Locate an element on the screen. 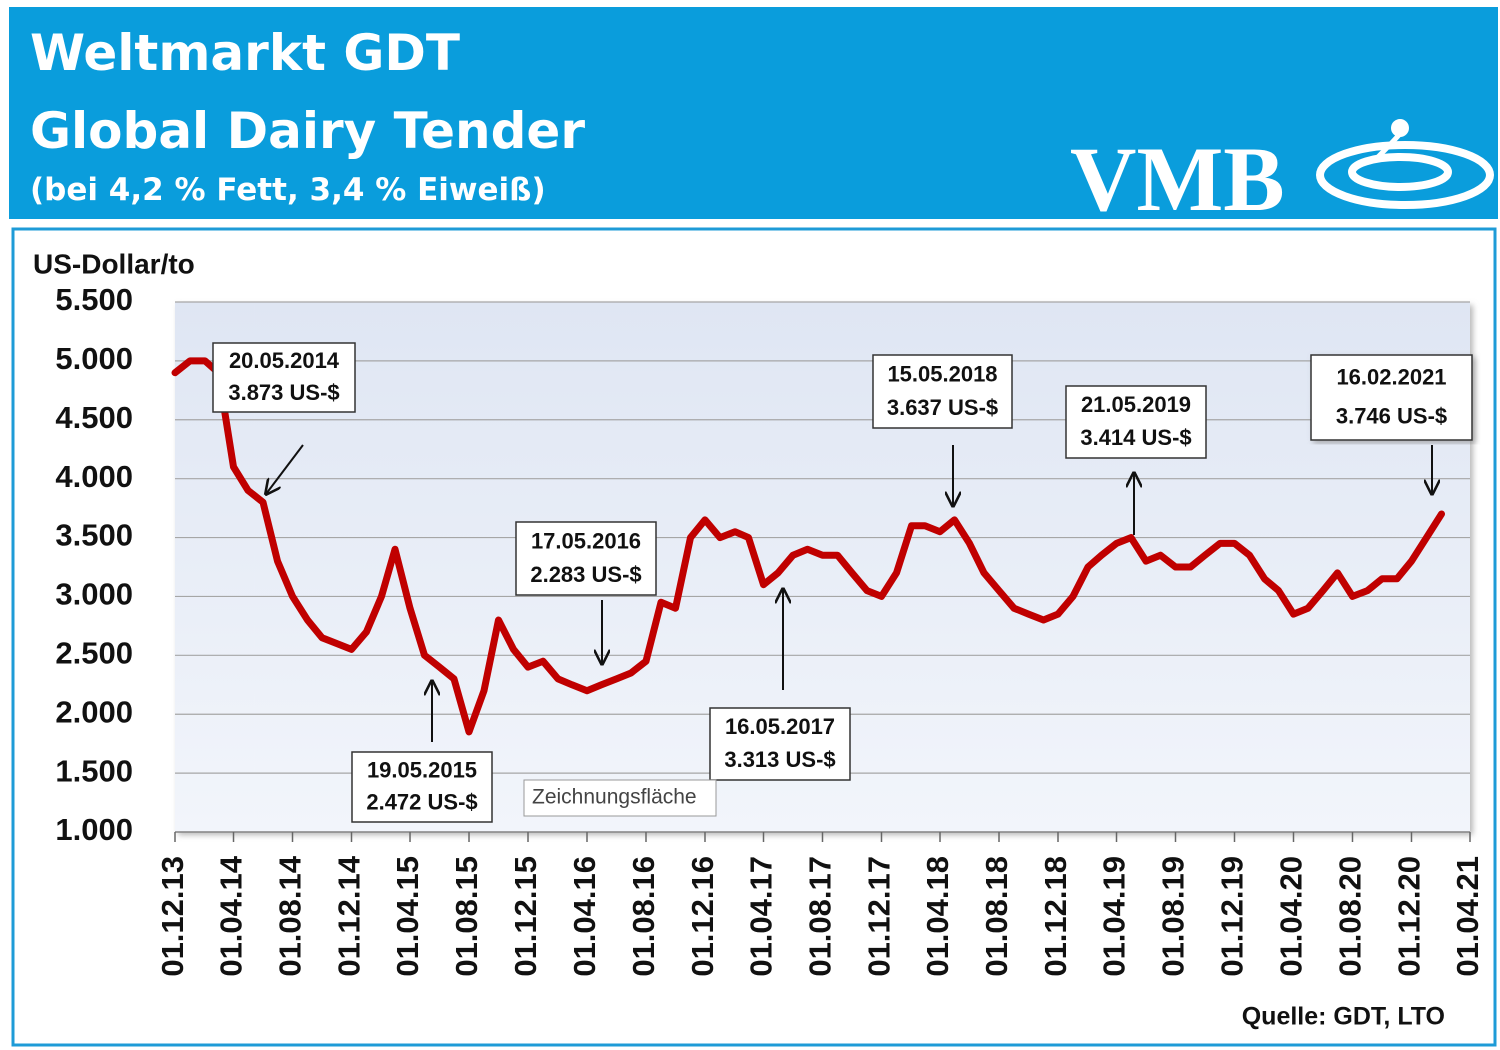 This screenshot has height=1050, width=1500. x-tick-label: 01.04.19 is located at coordinates (1114, 916).